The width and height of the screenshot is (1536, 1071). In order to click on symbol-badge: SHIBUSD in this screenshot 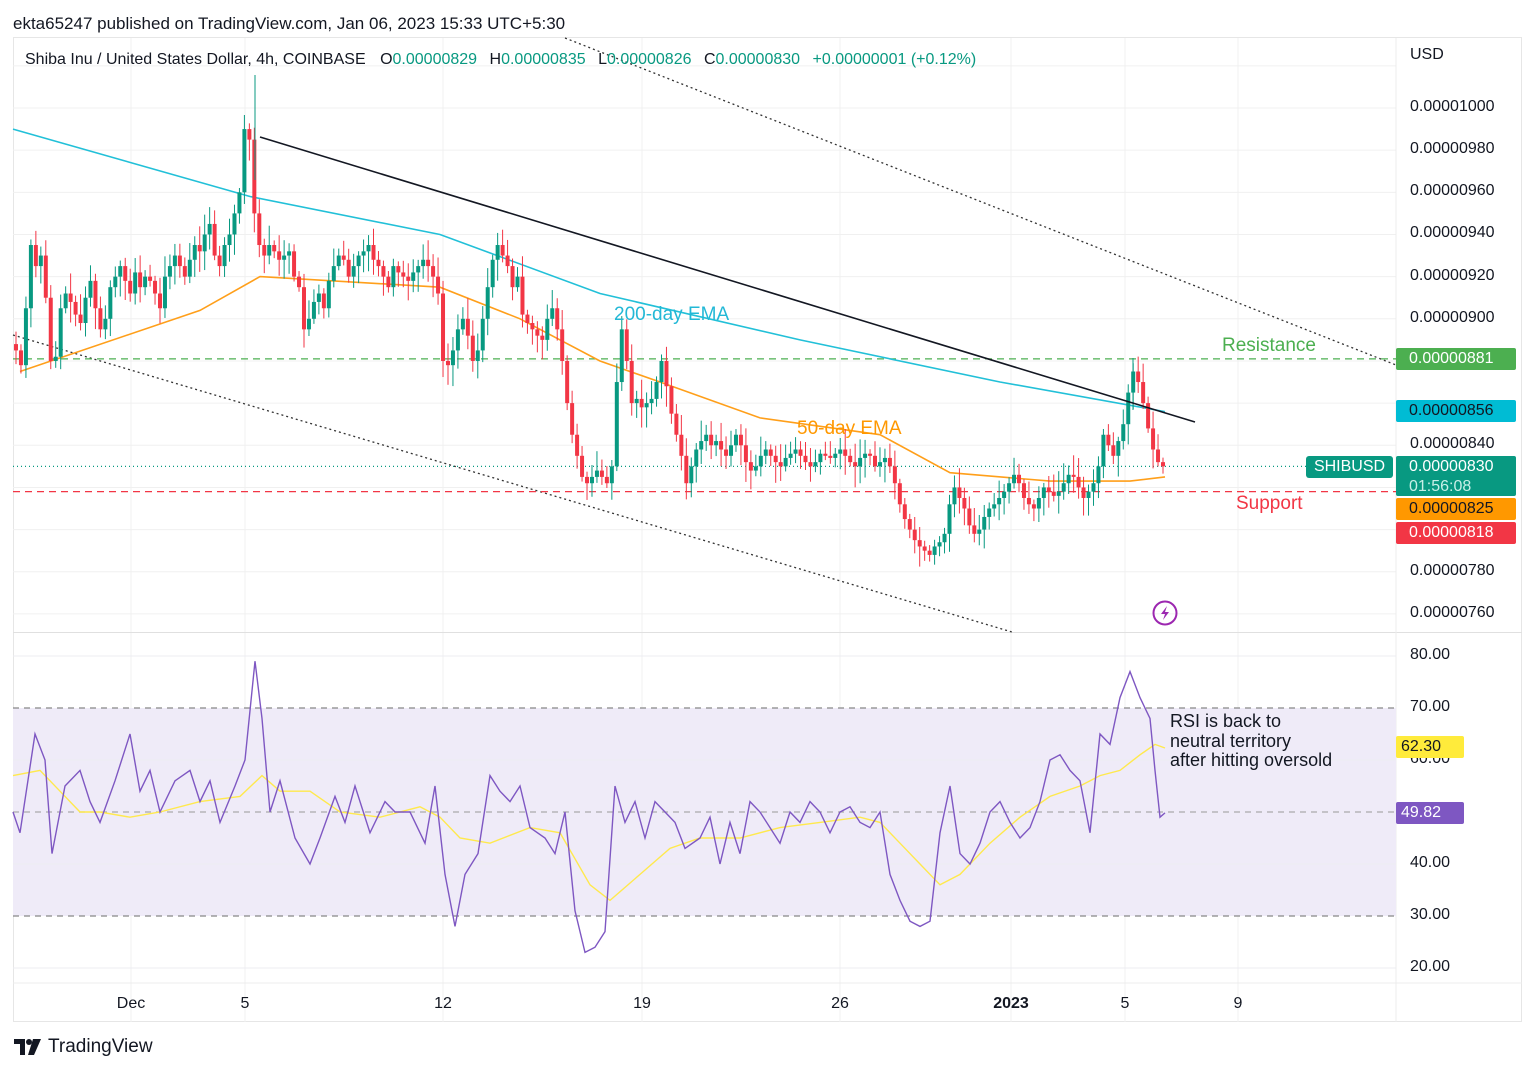, I will do `click(1349, 467)`.